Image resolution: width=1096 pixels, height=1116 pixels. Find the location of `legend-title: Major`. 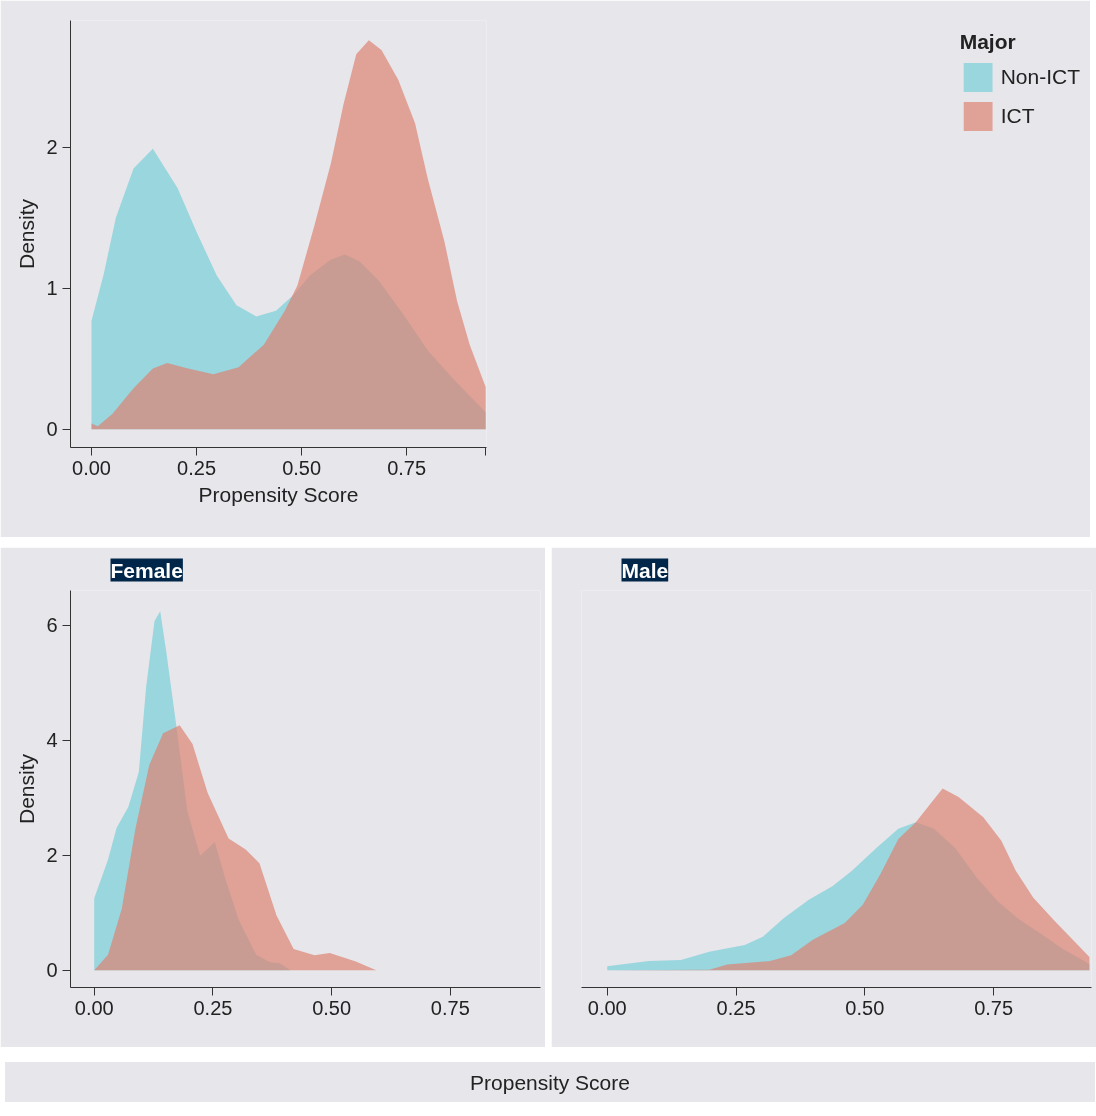

legend-title: Major is located at coordinates (988, 42).